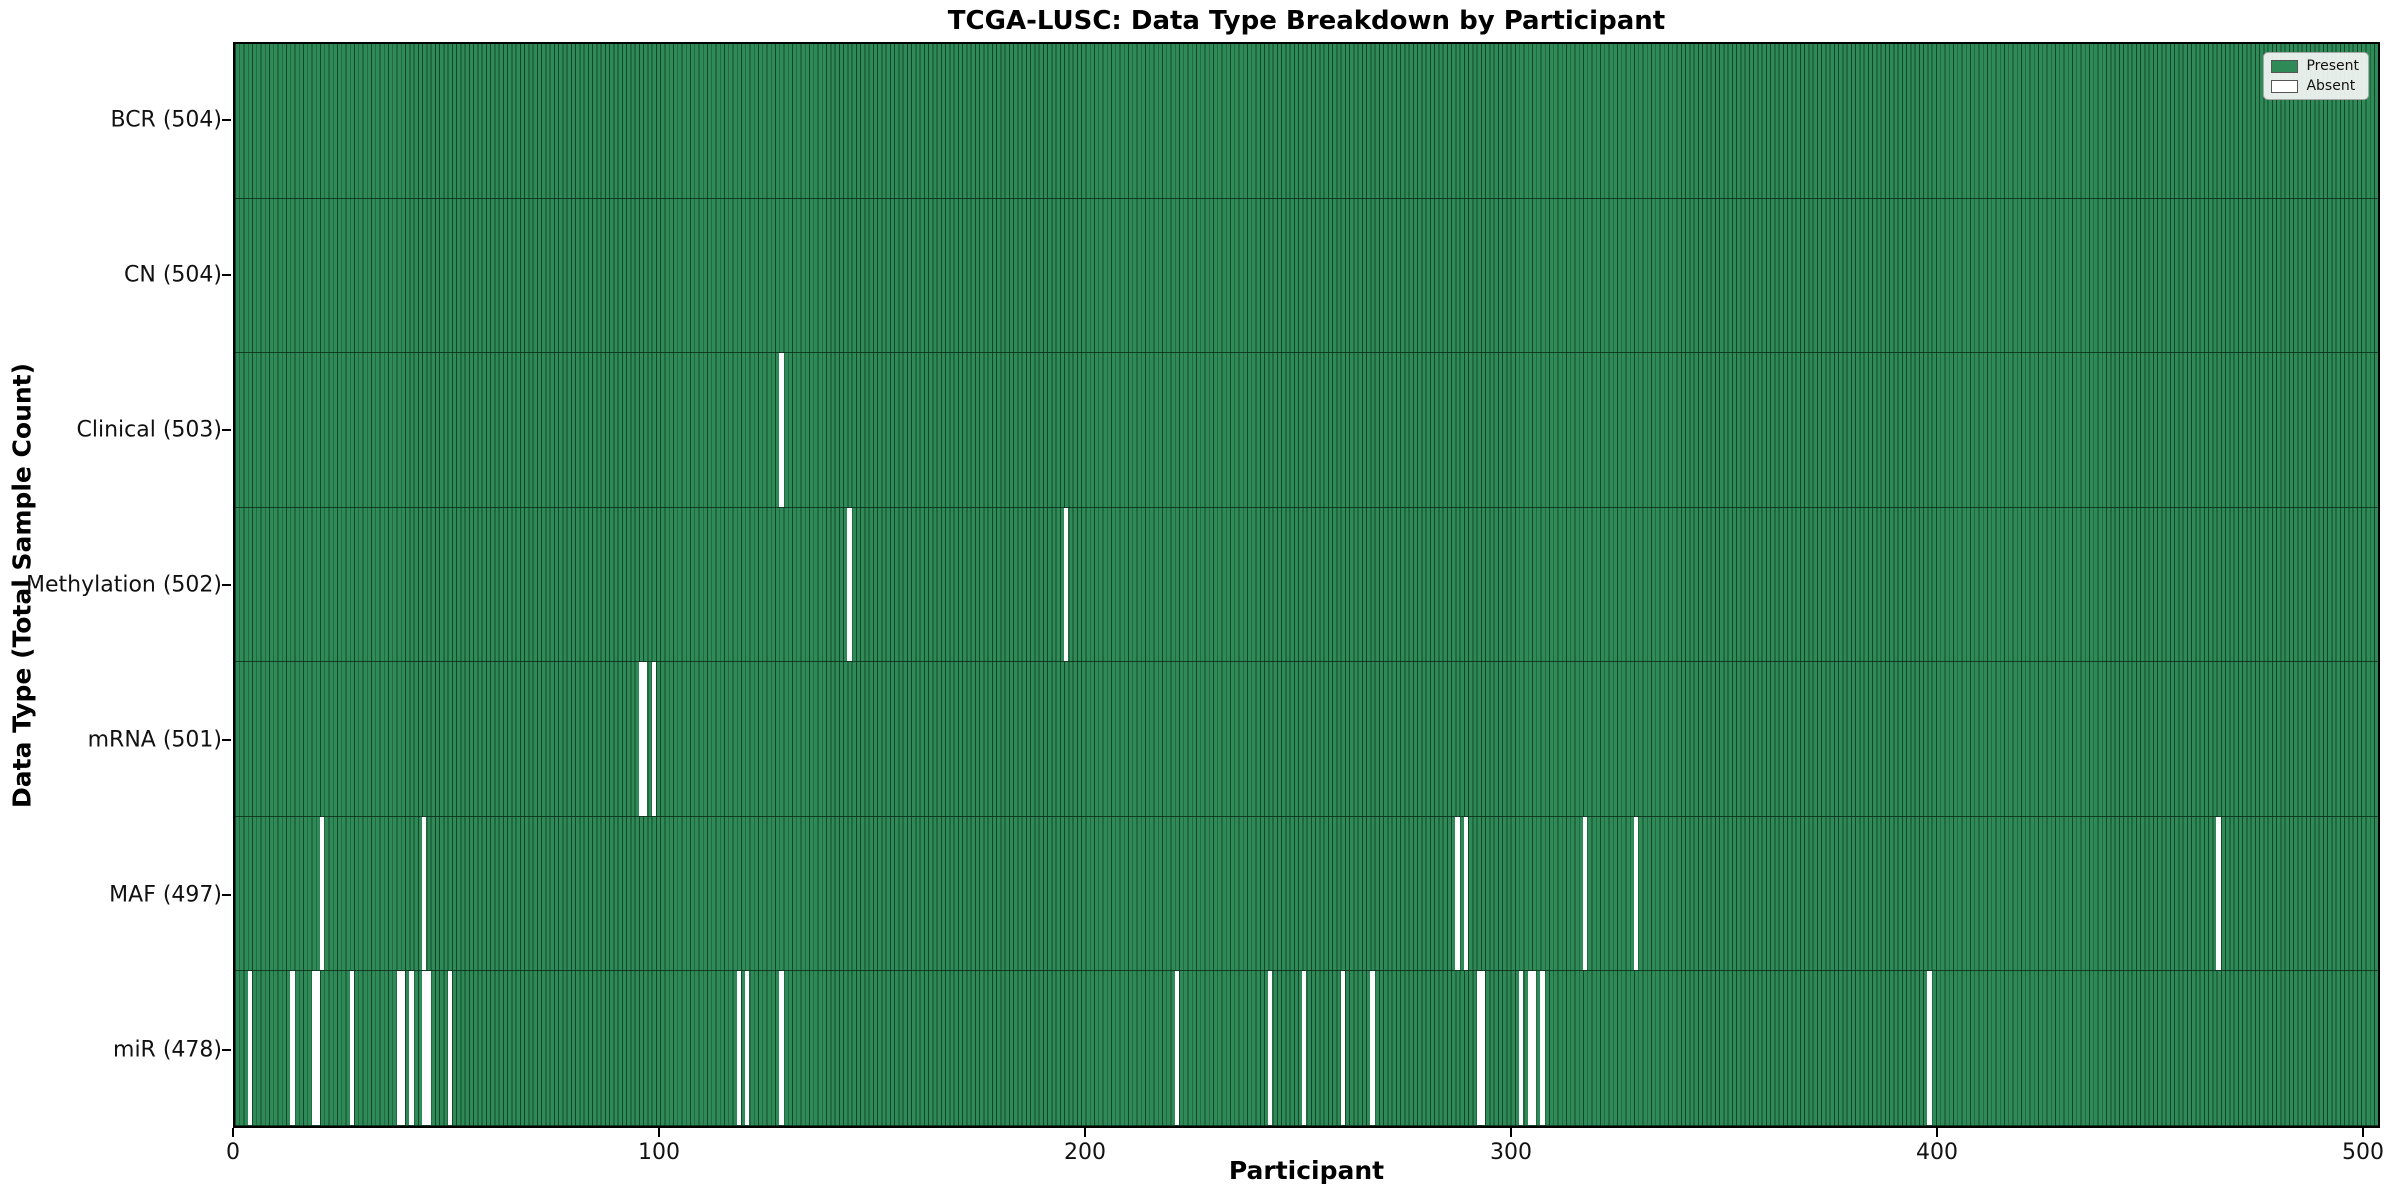 This screenshot has width=2400, height=1200. I want to click on row-band-maf, so click(1306, 894).